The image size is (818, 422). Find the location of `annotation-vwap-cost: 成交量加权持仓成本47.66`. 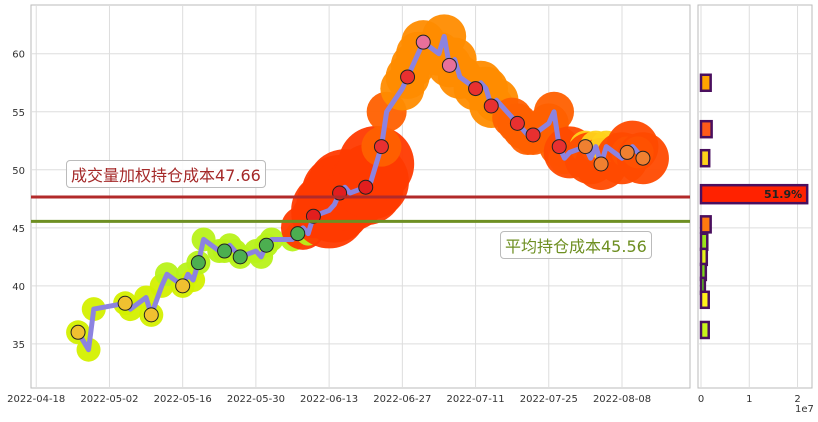

annotation-vwap-cost: 成交量加权持仓成本47.66 is located at coordinates (166, 174).